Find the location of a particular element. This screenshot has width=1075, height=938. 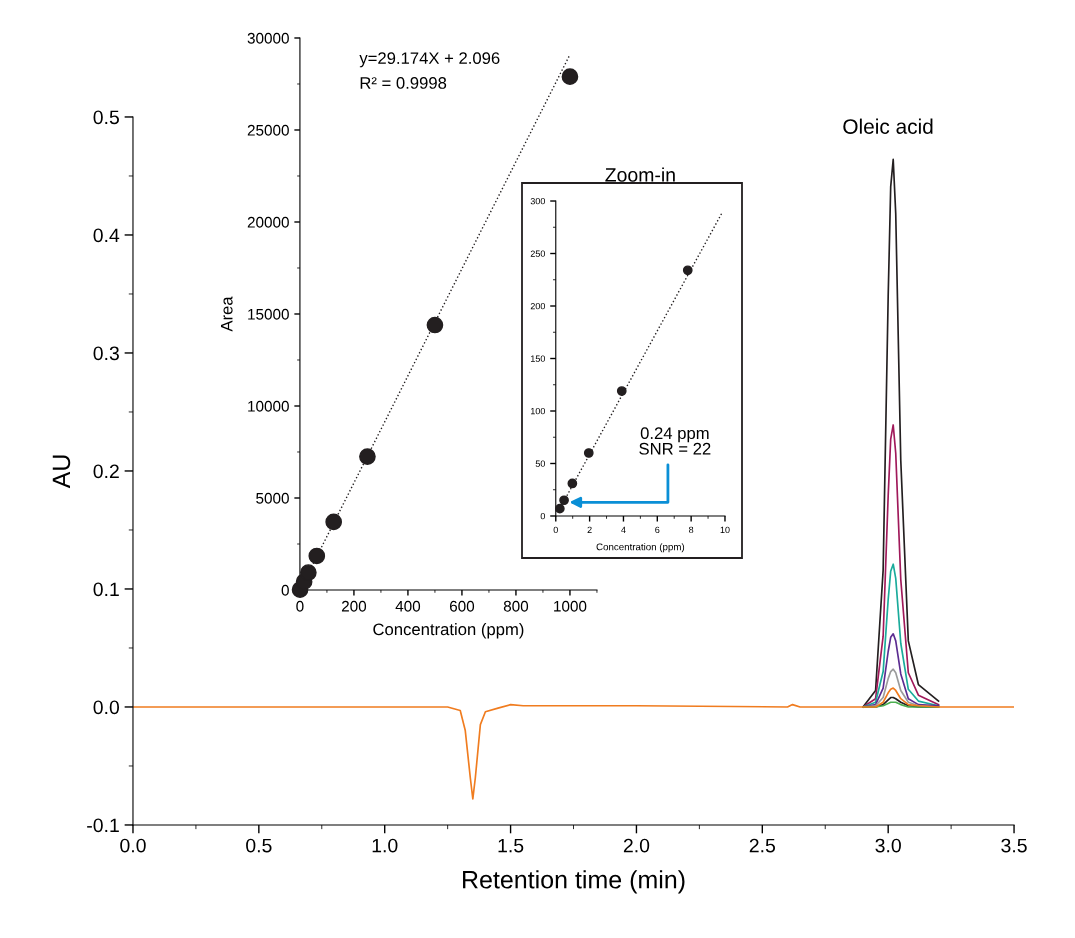

y-tick-label: 25000 is located at coordinates (268, 130).